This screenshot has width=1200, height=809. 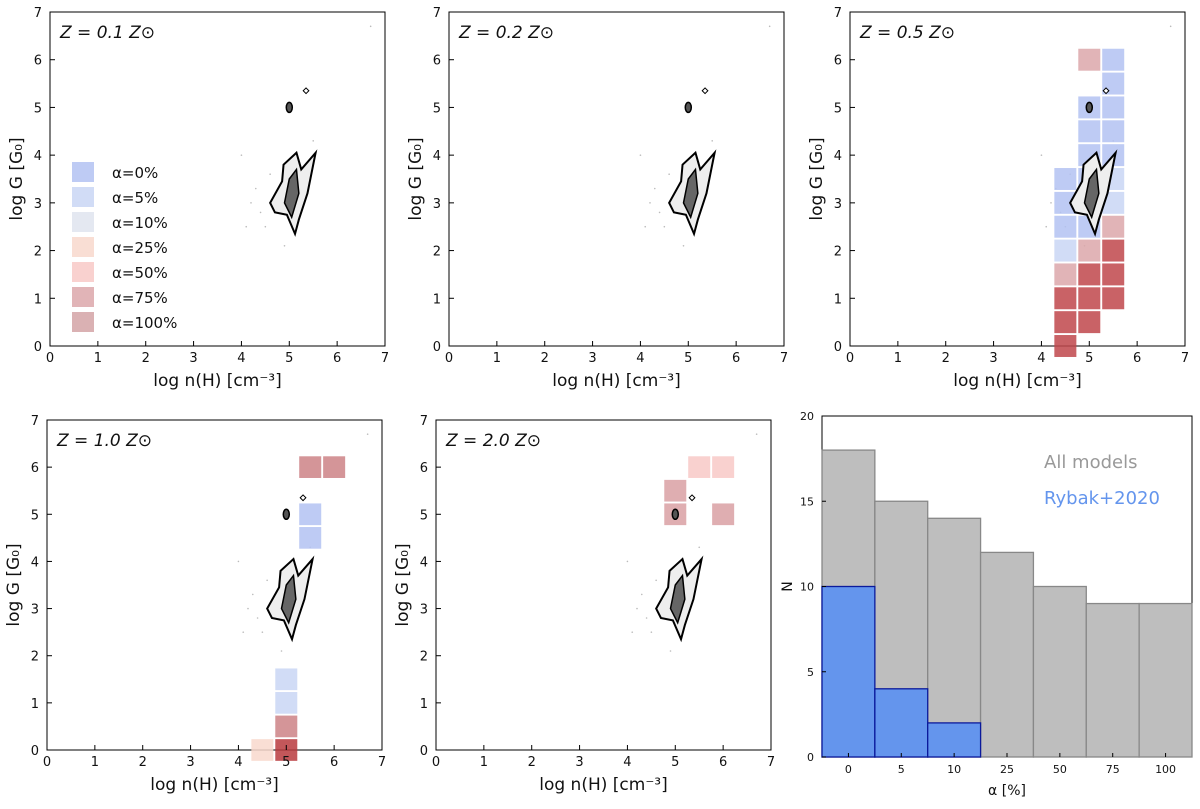 I want to click on legend-label: α=75%, so click(x=140, y=298).